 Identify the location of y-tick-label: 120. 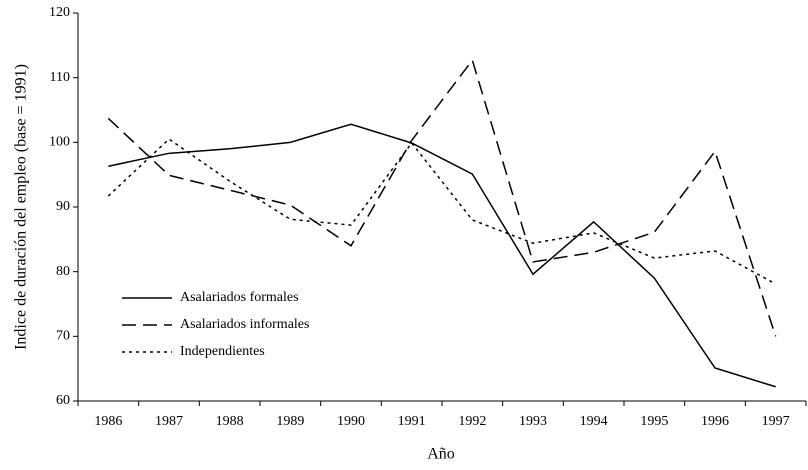
(59, 12).